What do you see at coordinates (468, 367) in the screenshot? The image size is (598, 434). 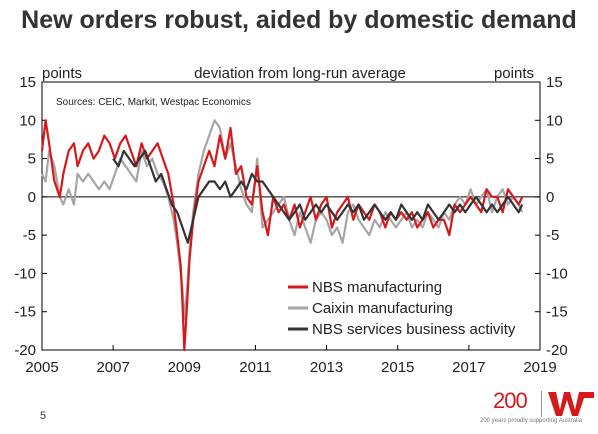 I see `x-tick-label: 2017` at bounding box center [468, 367].